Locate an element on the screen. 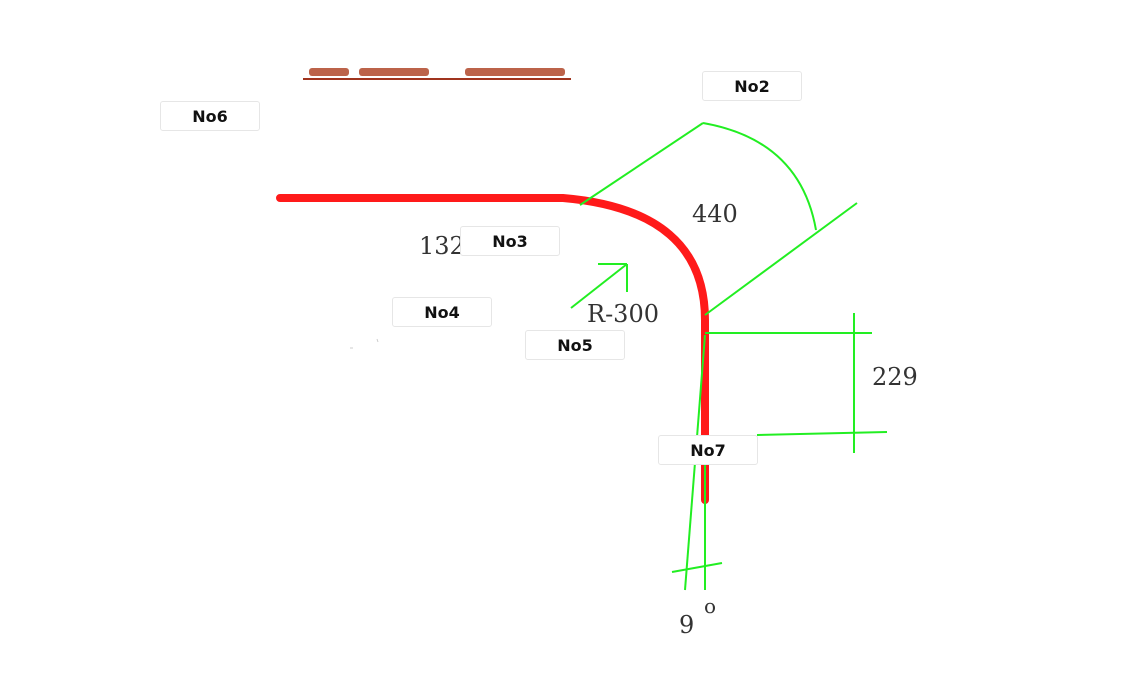 The height and width of the screenshot is (685, 1138). offset-extension-line-bottom is located at coordinates (822, 433).